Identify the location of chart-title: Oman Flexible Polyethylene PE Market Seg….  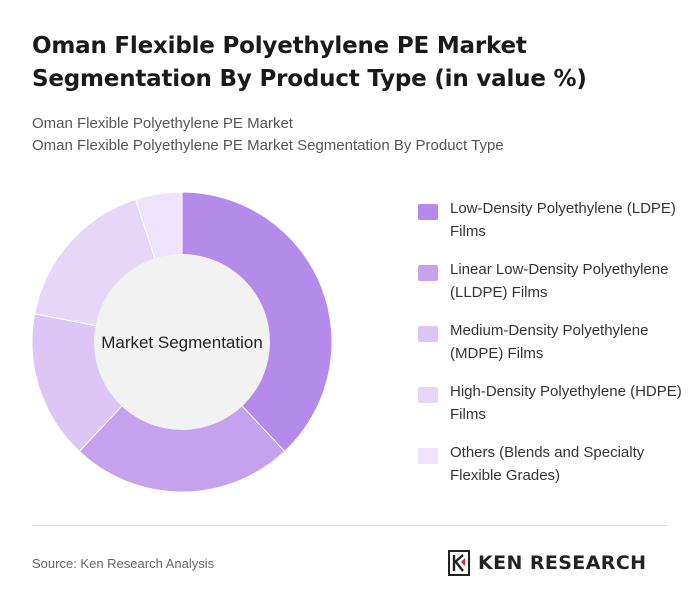
(309, 62).